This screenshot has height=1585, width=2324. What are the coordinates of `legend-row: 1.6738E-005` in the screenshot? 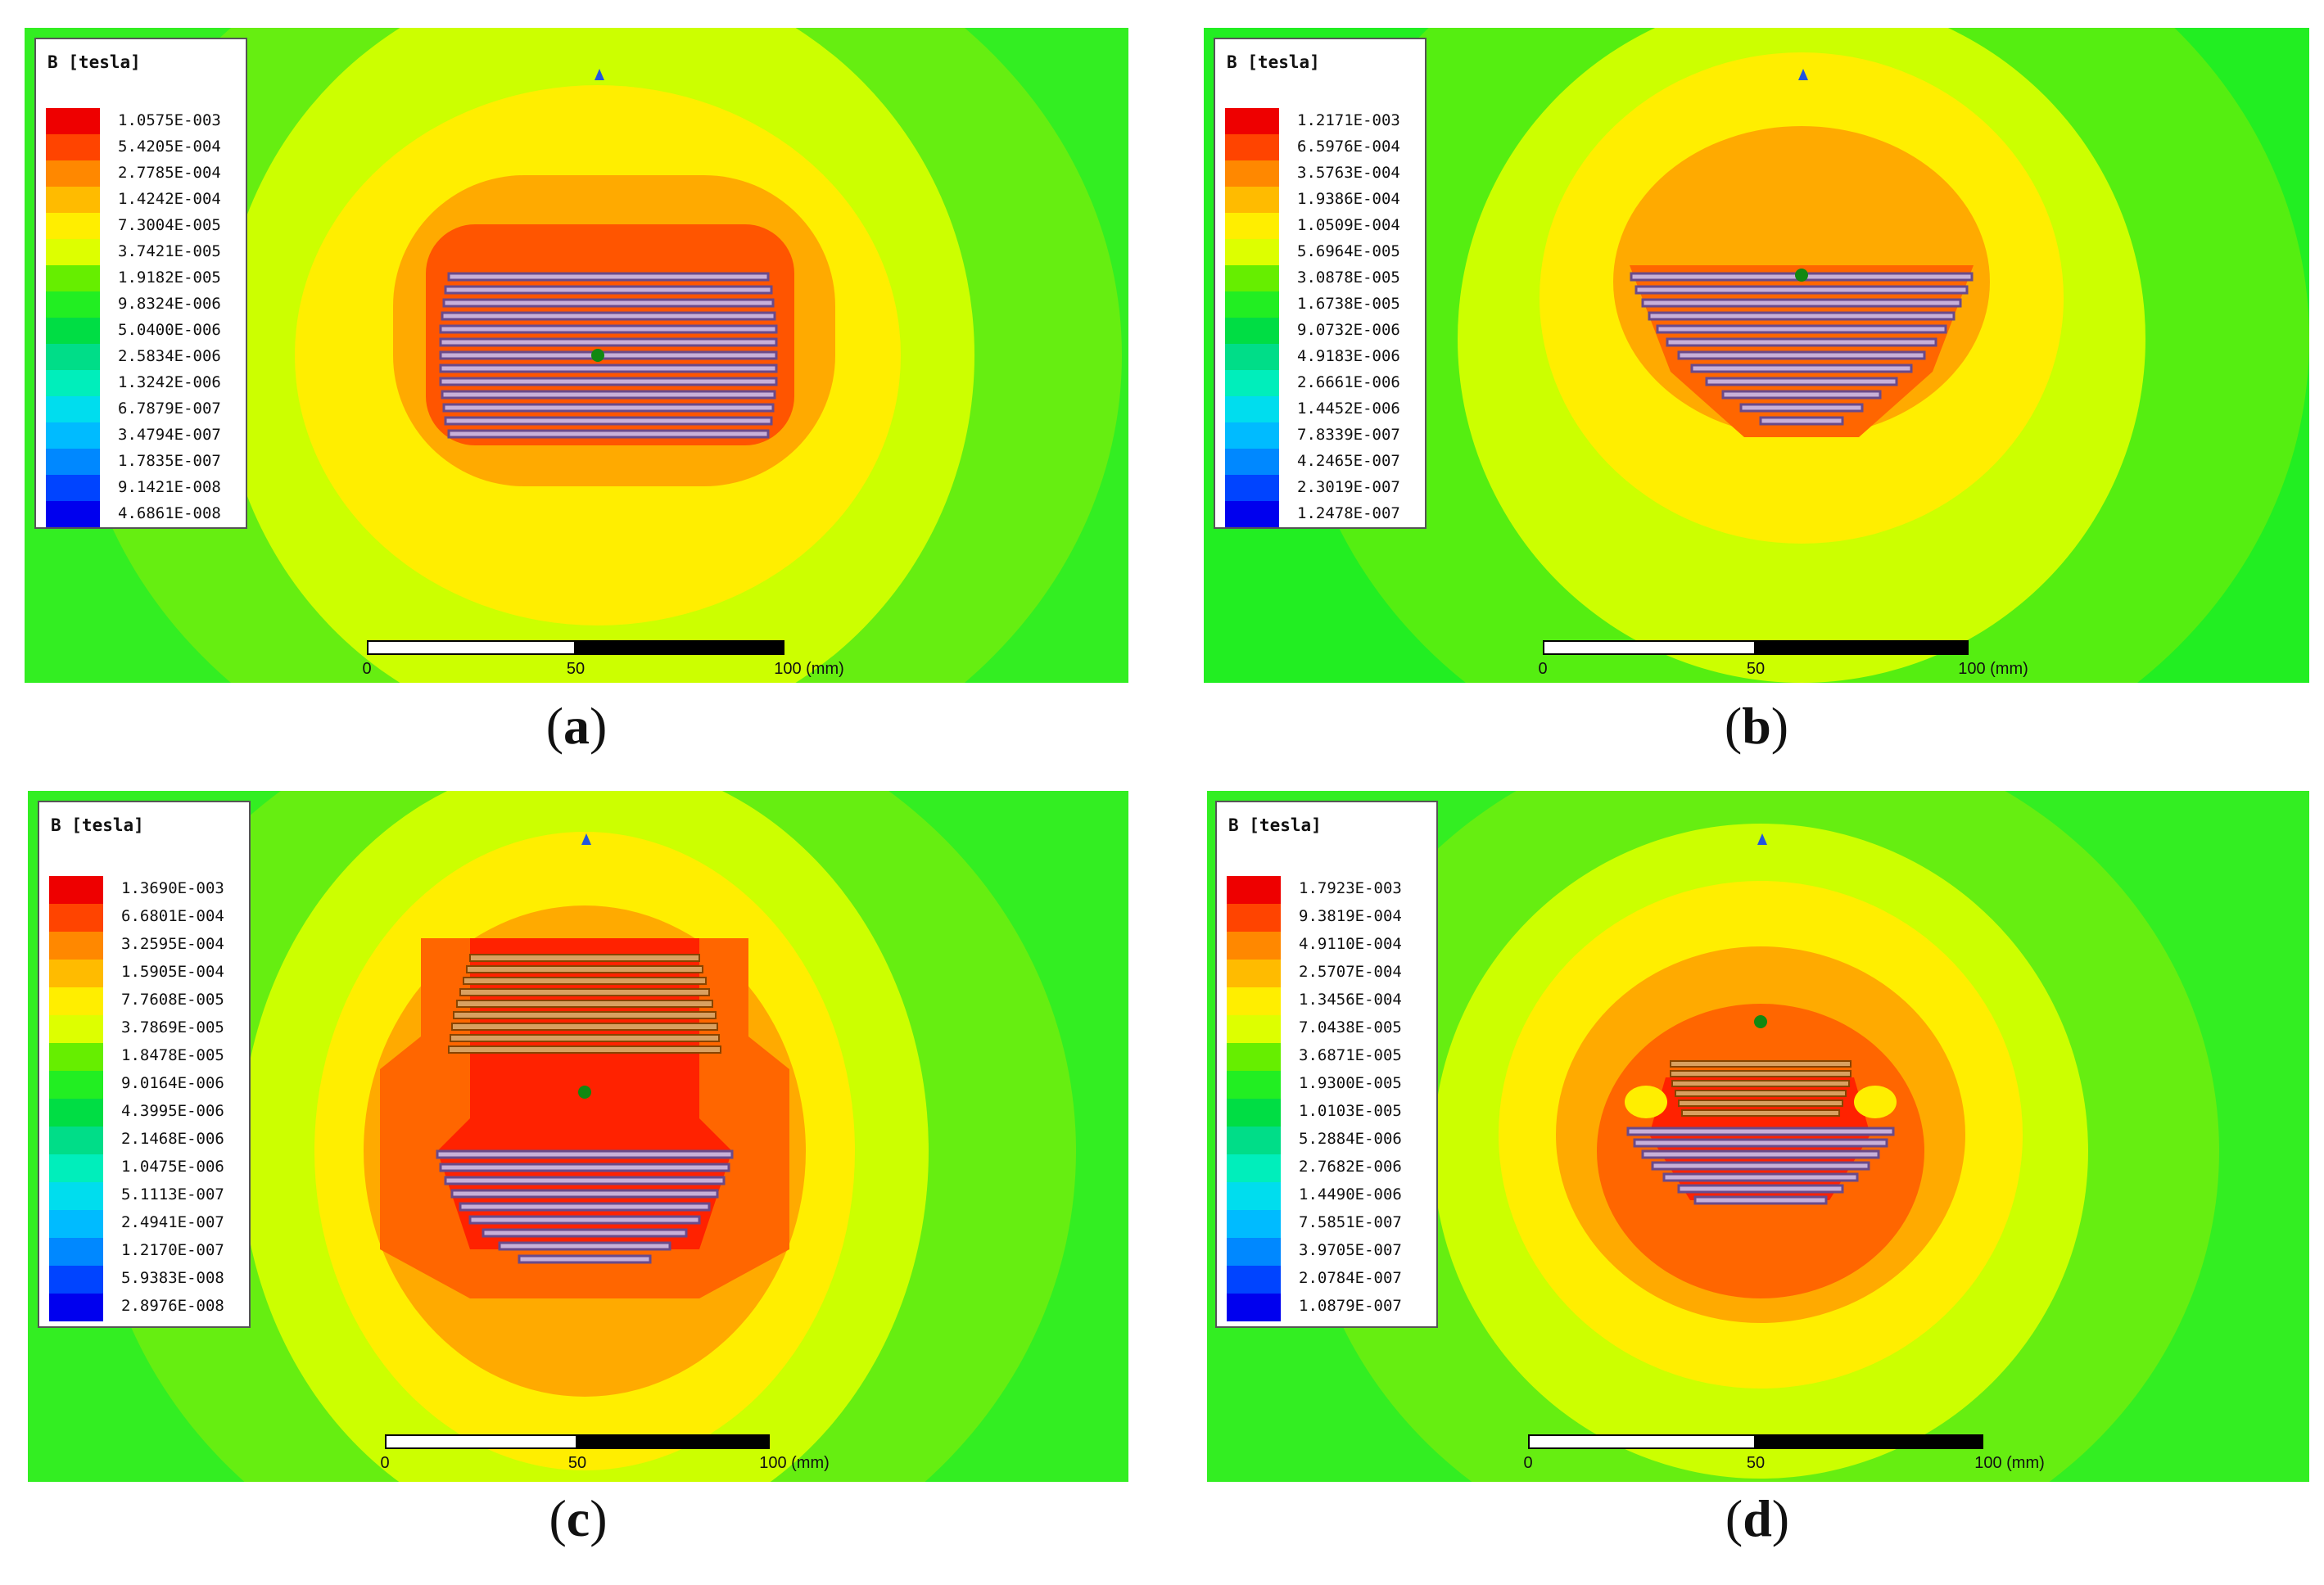 It's located at (1327, 304).